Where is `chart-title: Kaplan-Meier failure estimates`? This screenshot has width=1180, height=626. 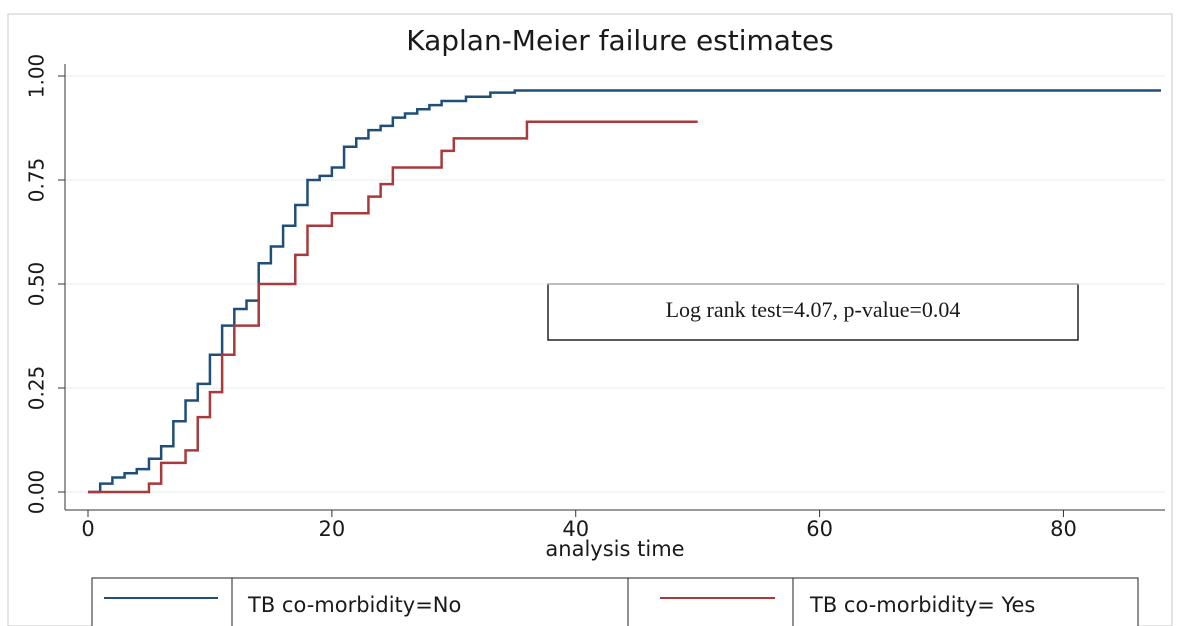 chart-title: Kaplan-Meier failure estimates is located at coordinates (620, 40).